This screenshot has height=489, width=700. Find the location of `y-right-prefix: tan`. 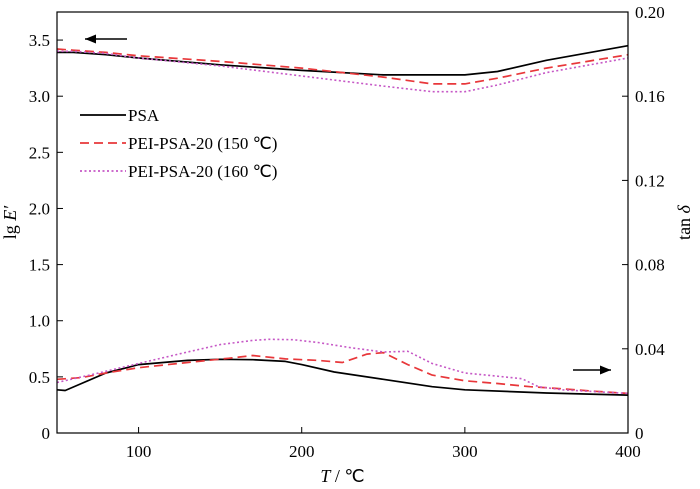

y-right-prefix: tan is located at coordinates (684, 226).